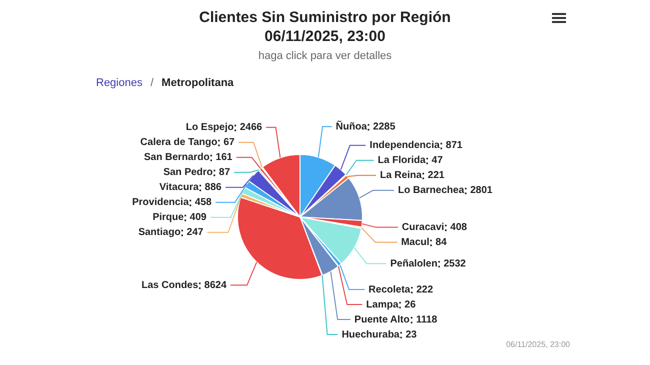  What do you see at coordinates (481, 190) in the screenshot?
I see `data-label: 2801` at bounding box center [481, 190].